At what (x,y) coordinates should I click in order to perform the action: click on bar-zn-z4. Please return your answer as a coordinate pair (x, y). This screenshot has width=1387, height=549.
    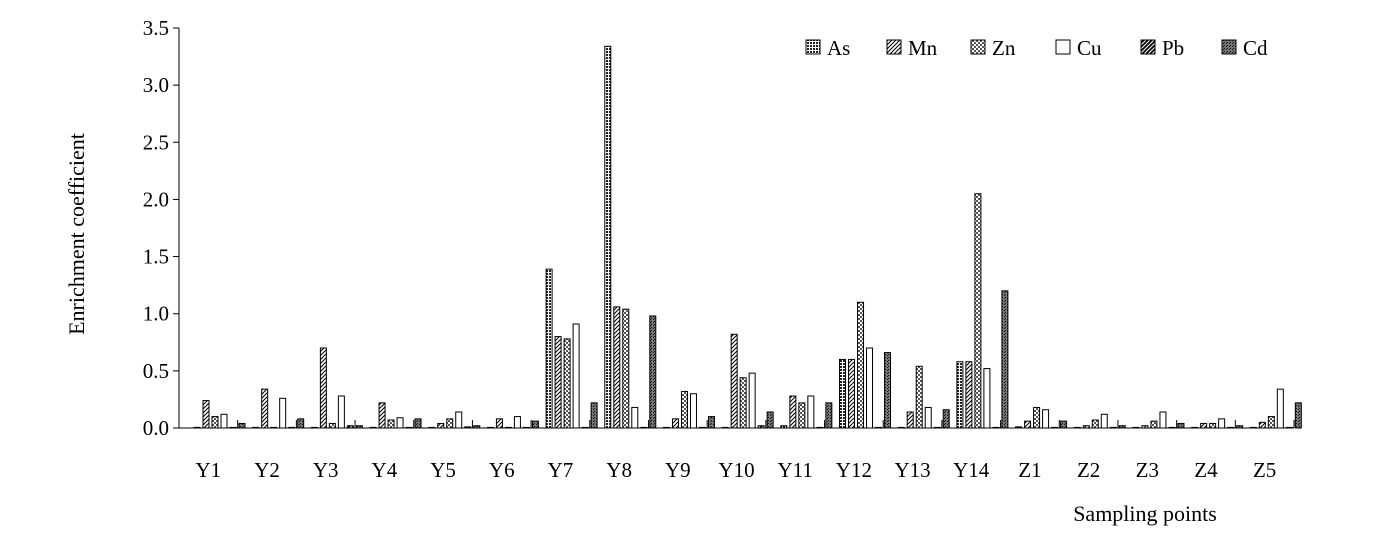
    Looking at the image, I should click on (1213, 425).